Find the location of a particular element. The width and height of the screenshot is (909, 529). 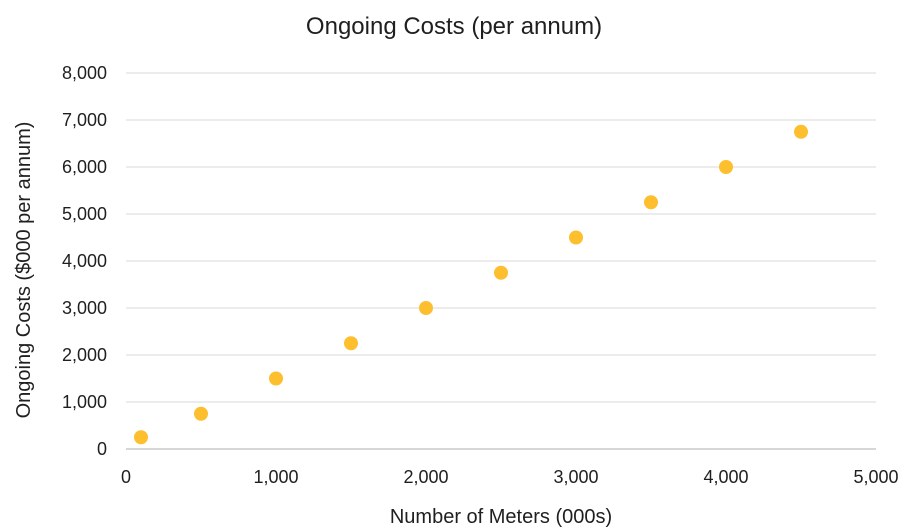

y-tick-label: 3,000 is located at coordinates (84, 308).